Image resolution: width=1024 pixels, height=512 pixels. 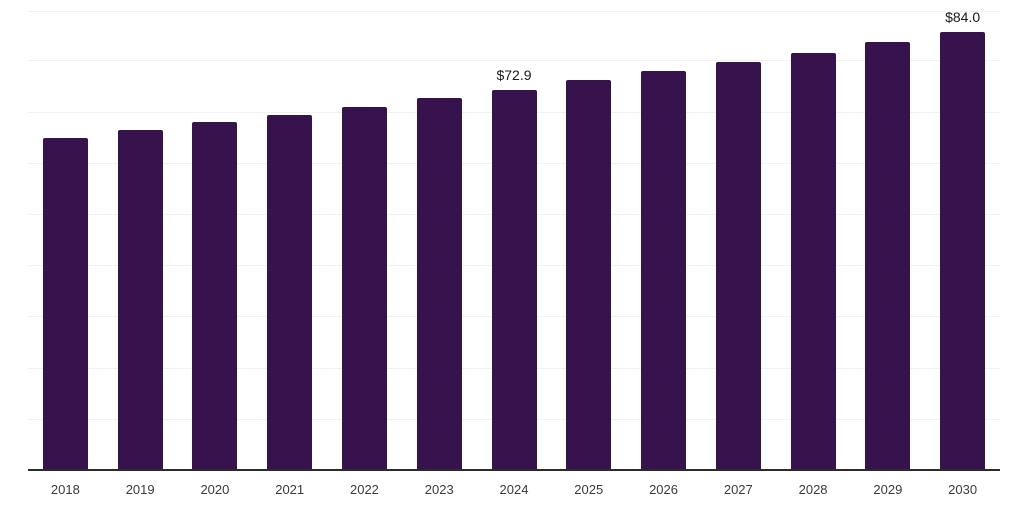 What do you see at coordinates (963, 17) in the screenshot?
I see `bar-value-label-2030: $84.0` at bounding box center [963, 17].